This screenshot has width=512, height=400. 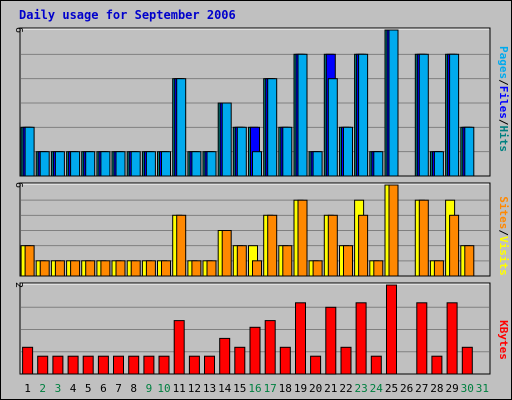 I want to click on day-label-28: 28, so click(x=436, y=388).